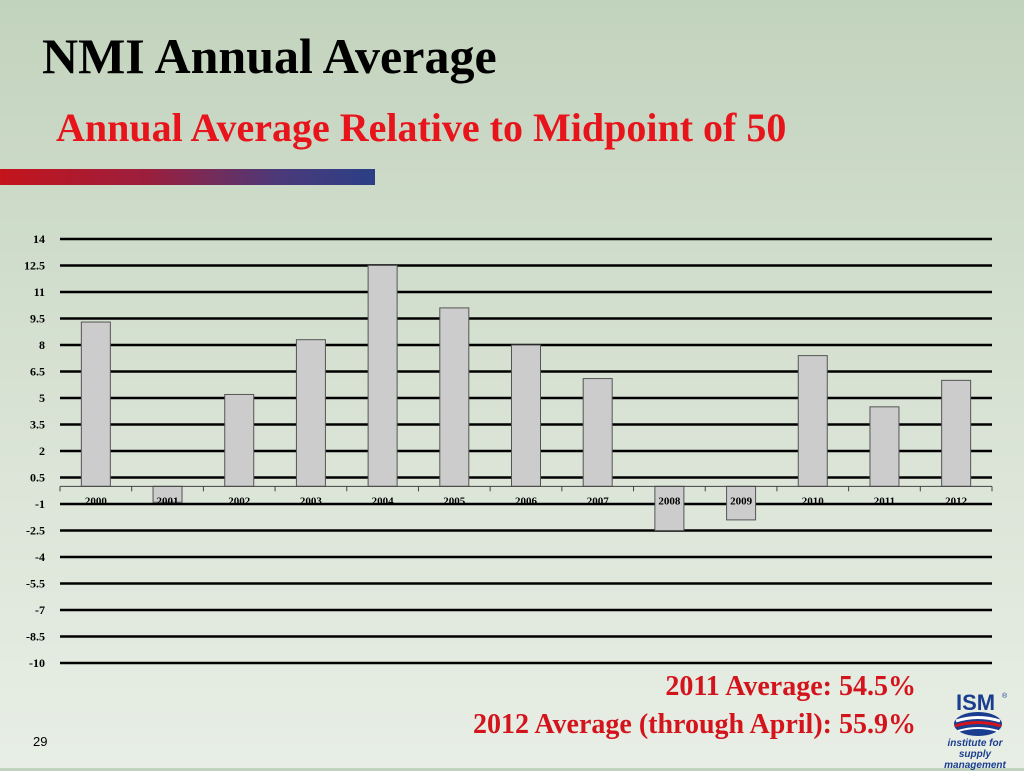 The image size is (1024, 771). I want to click on x-tick-label: 2007, so click(598, 501).